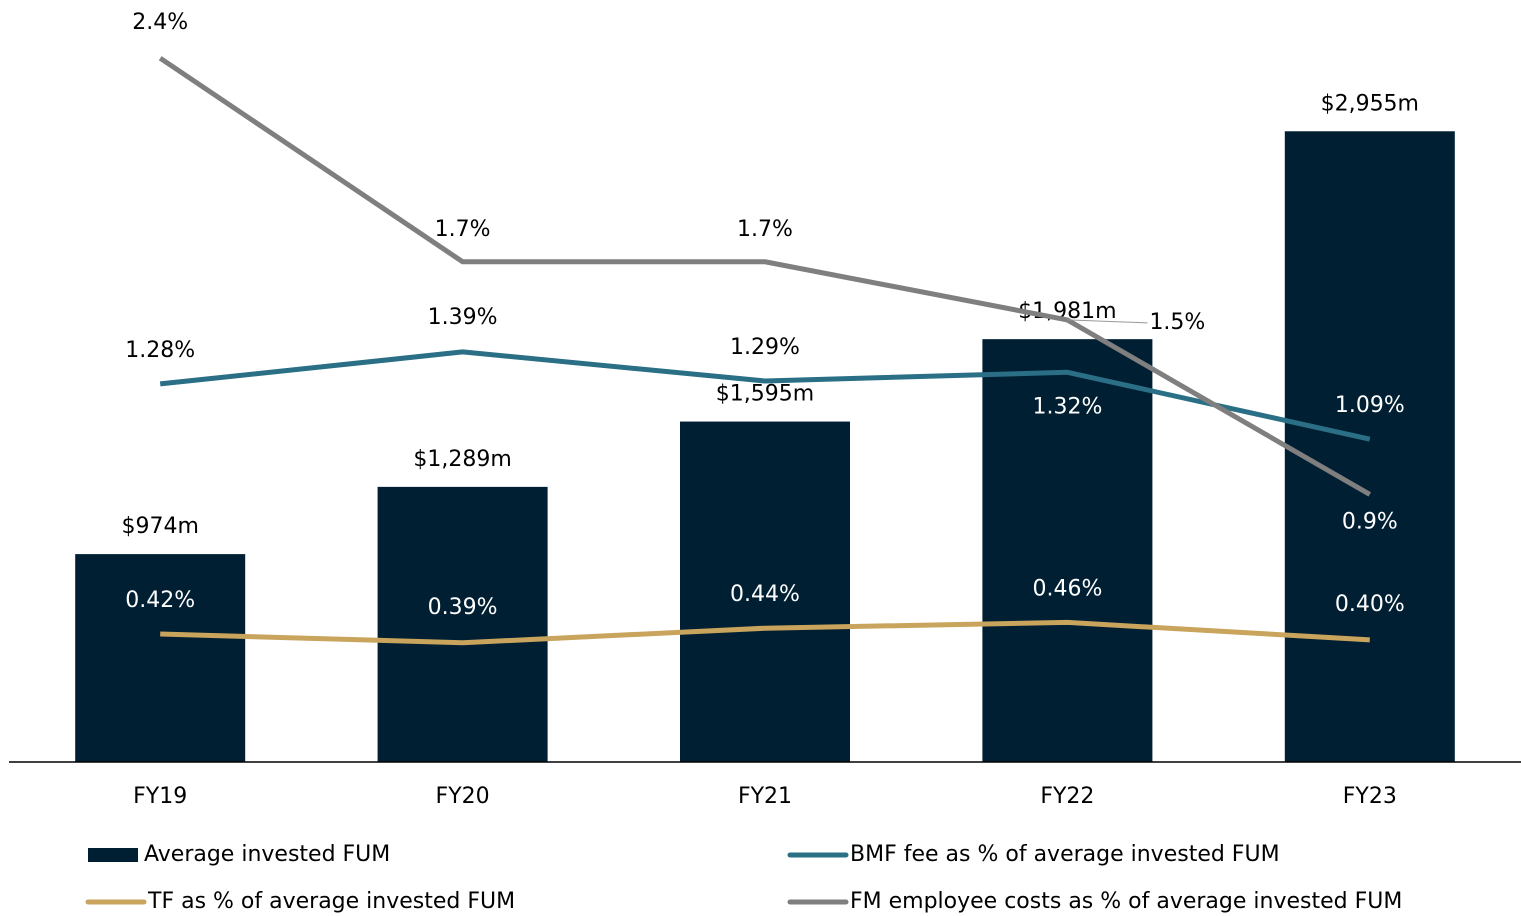  I want to click on x-tick-label: FY21, so click(765, 796).